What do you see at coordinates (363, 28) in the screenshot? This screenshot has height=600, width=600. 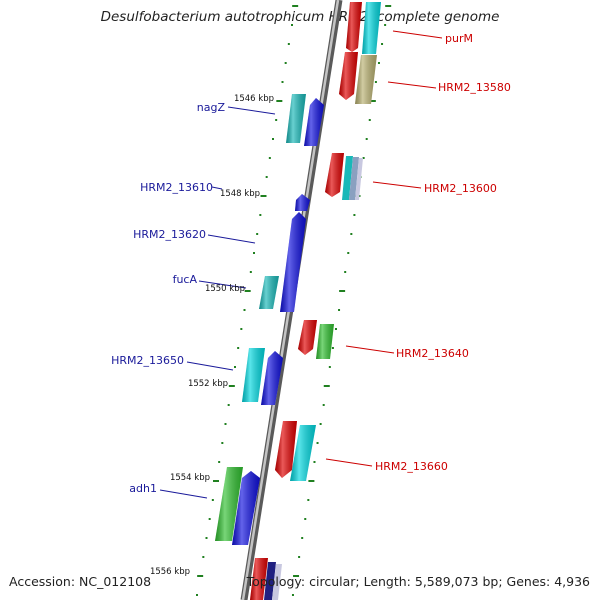 I see `gene-purM` at bounding box center [363, 28].